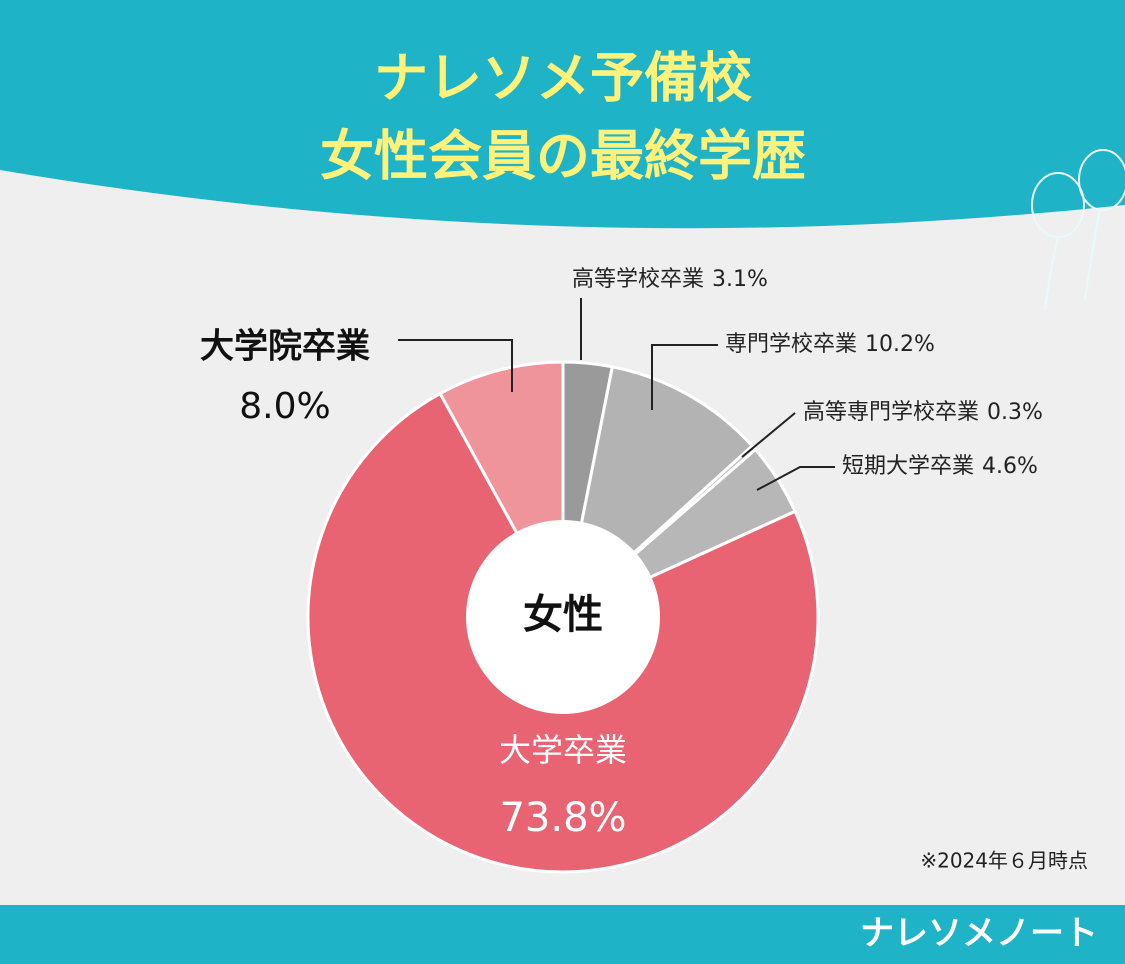 The width and height of the screenshot is (1125, 964). I want to click on category-label: 大学院卒業, so click(285, 347).